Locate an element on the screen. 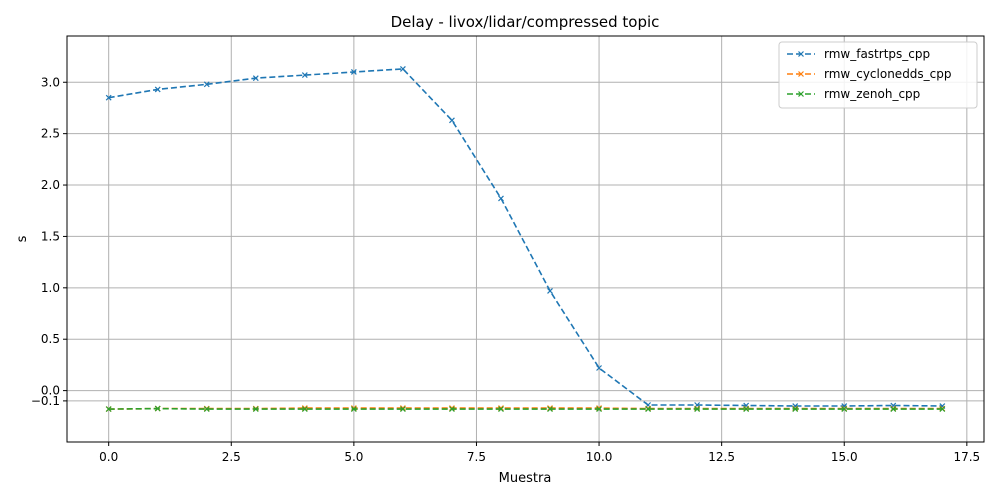  x-tick-label: 0.0 is located at coordinates (108, 457).